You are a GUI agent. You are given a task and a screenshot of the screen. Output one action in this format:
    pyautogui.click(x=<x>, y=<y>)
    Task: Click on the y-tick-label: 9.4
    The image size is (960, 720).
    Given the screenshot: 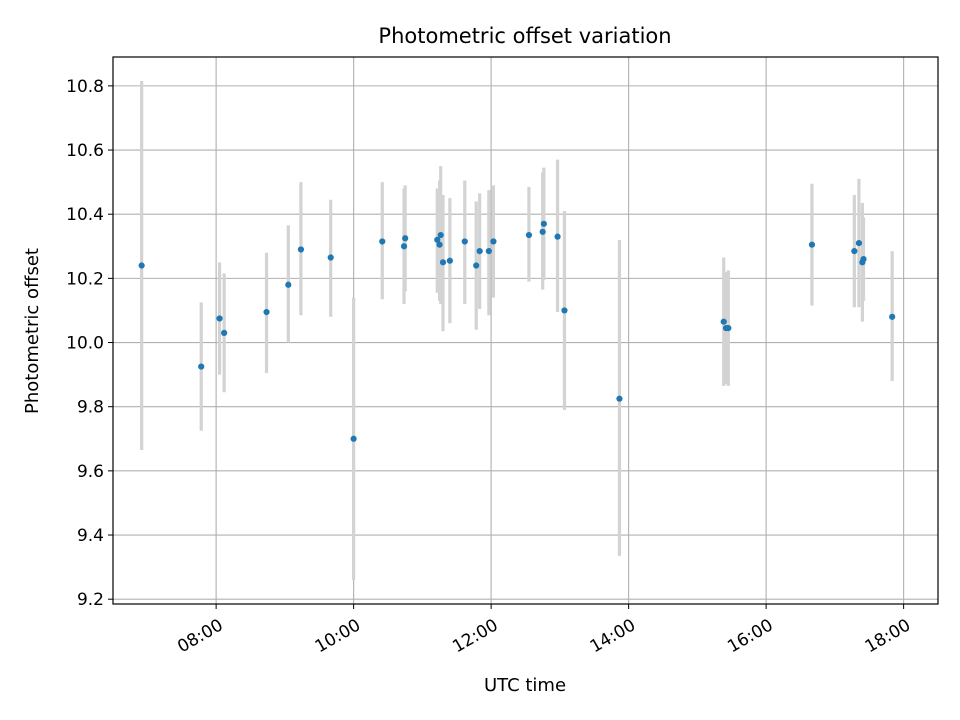 What is the action you would take?
    pyautogui.click(x=90, y=536)
    